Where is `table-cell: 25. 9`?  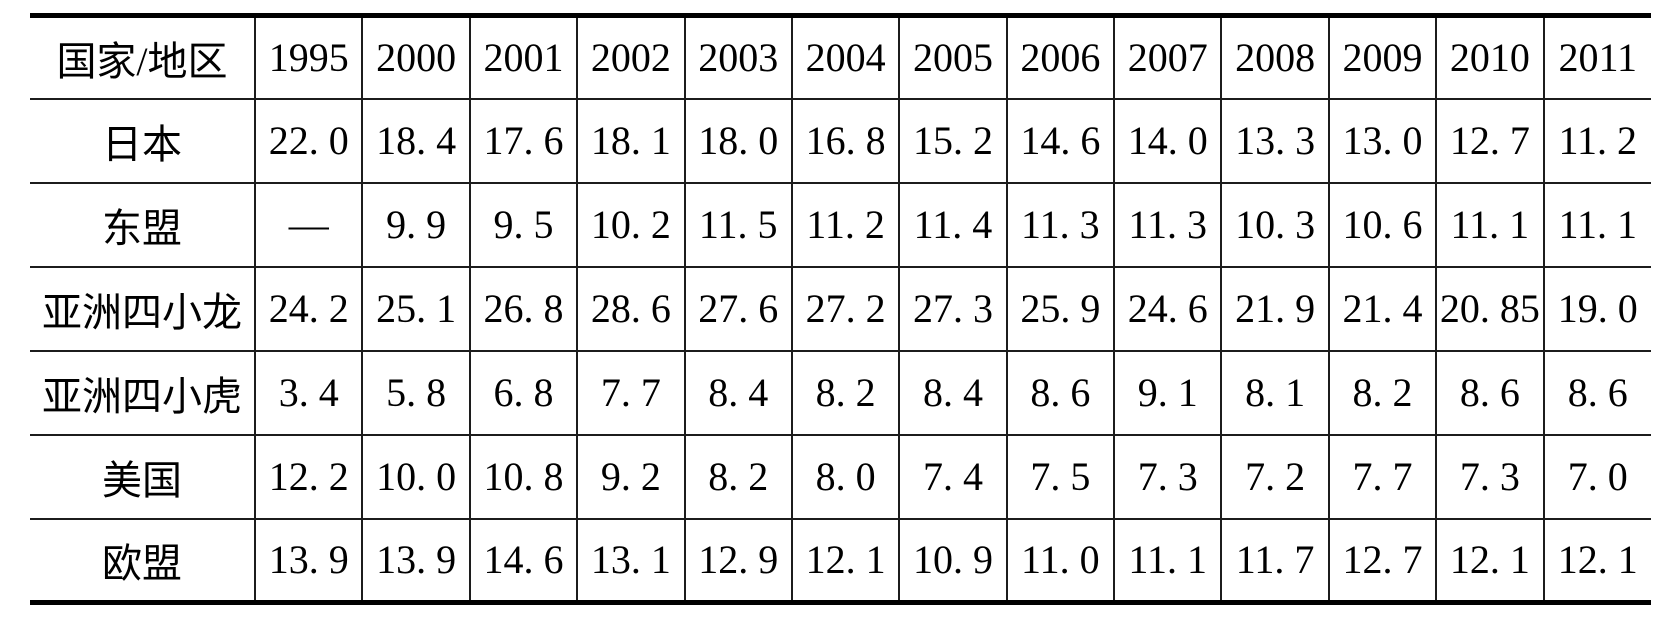 table-cell: 25. 9 is located at coordinates (1060, 308).